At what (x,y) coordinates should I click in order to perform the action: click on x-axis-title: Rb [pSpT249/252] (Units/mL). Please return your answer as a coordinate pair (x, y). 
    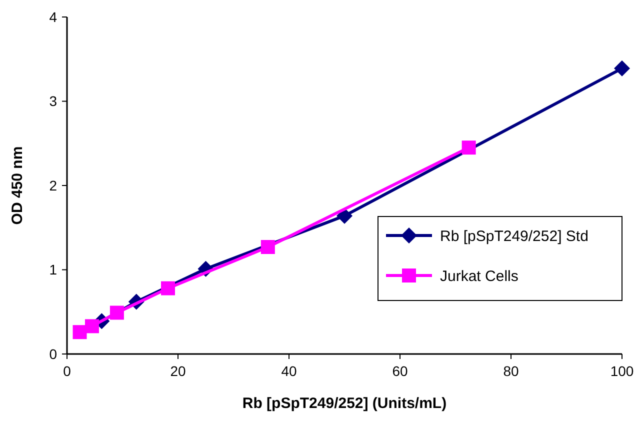
    Looking at the image, I should click on (344, 403).